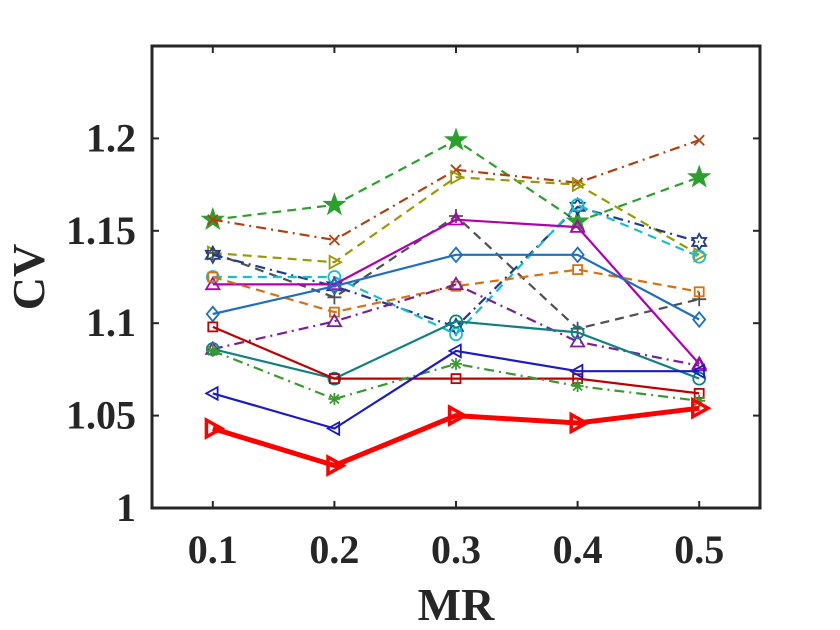 The image size is (840, 630). What do you see at coordinates (334, 549) in the screenshot?
I see `x-tick-label: 0.2` at bounding box center [334, 549].